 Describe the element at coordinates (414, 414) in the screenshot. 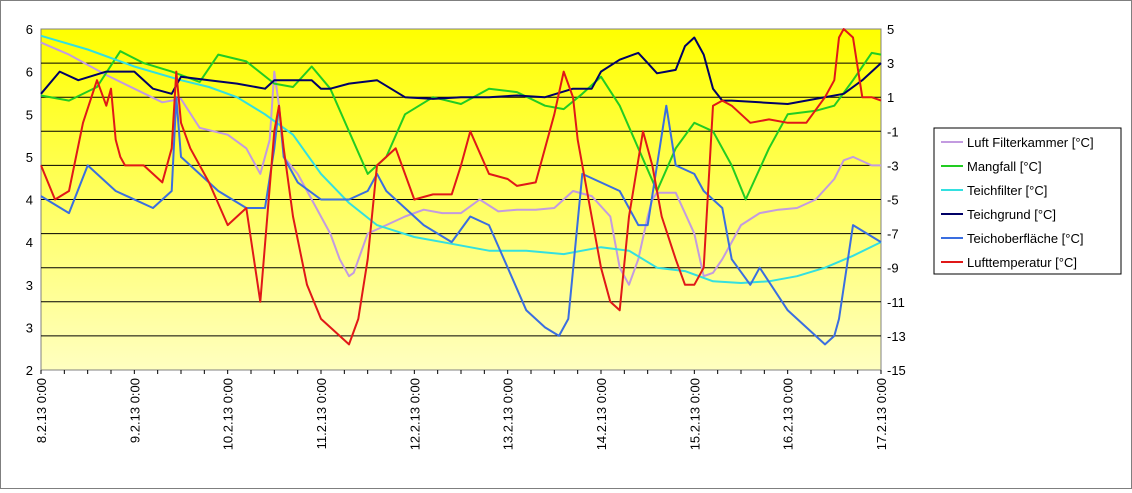

I see `x-tick-label: 12.2.13 0:00` at that location.